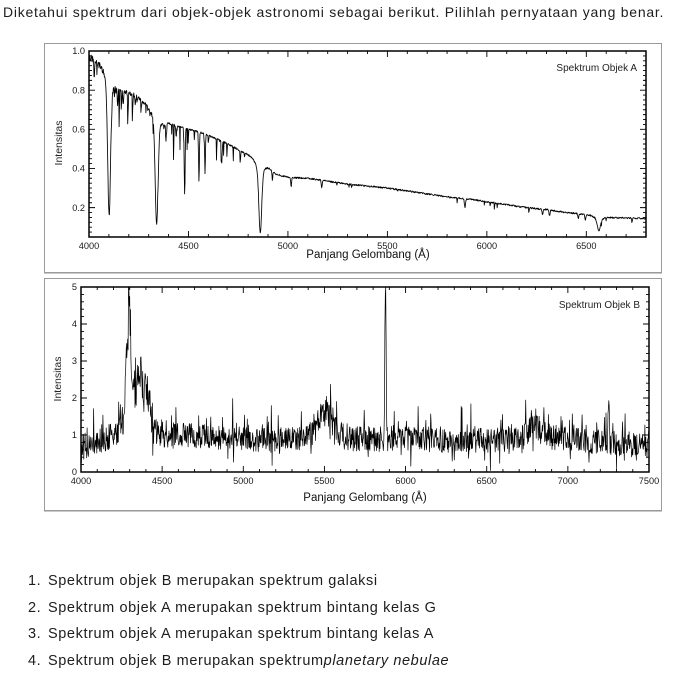 This screenshot has width=686, height=676. I want to click on chart-b-legend: Spektrum Objek B, so click(599, 305).